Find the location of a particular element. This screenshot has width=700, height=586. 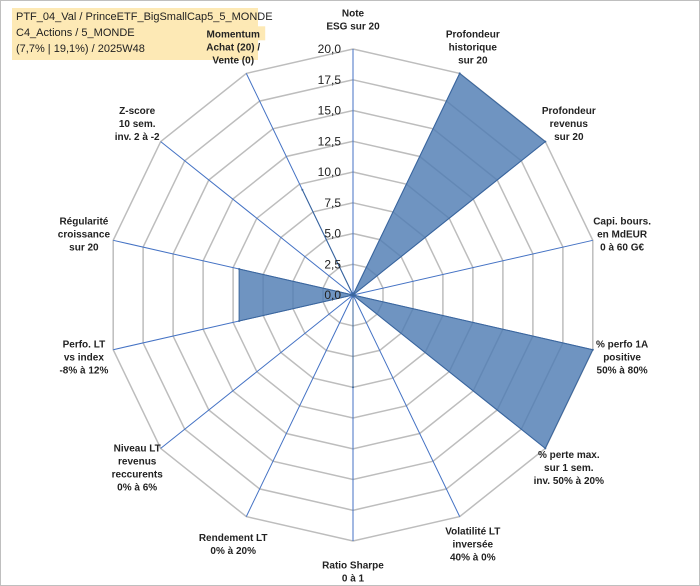

axis-label-group-3: Capi. bours. en MdEUR 0 à 60 G€ is located at coordinates (622, 235).